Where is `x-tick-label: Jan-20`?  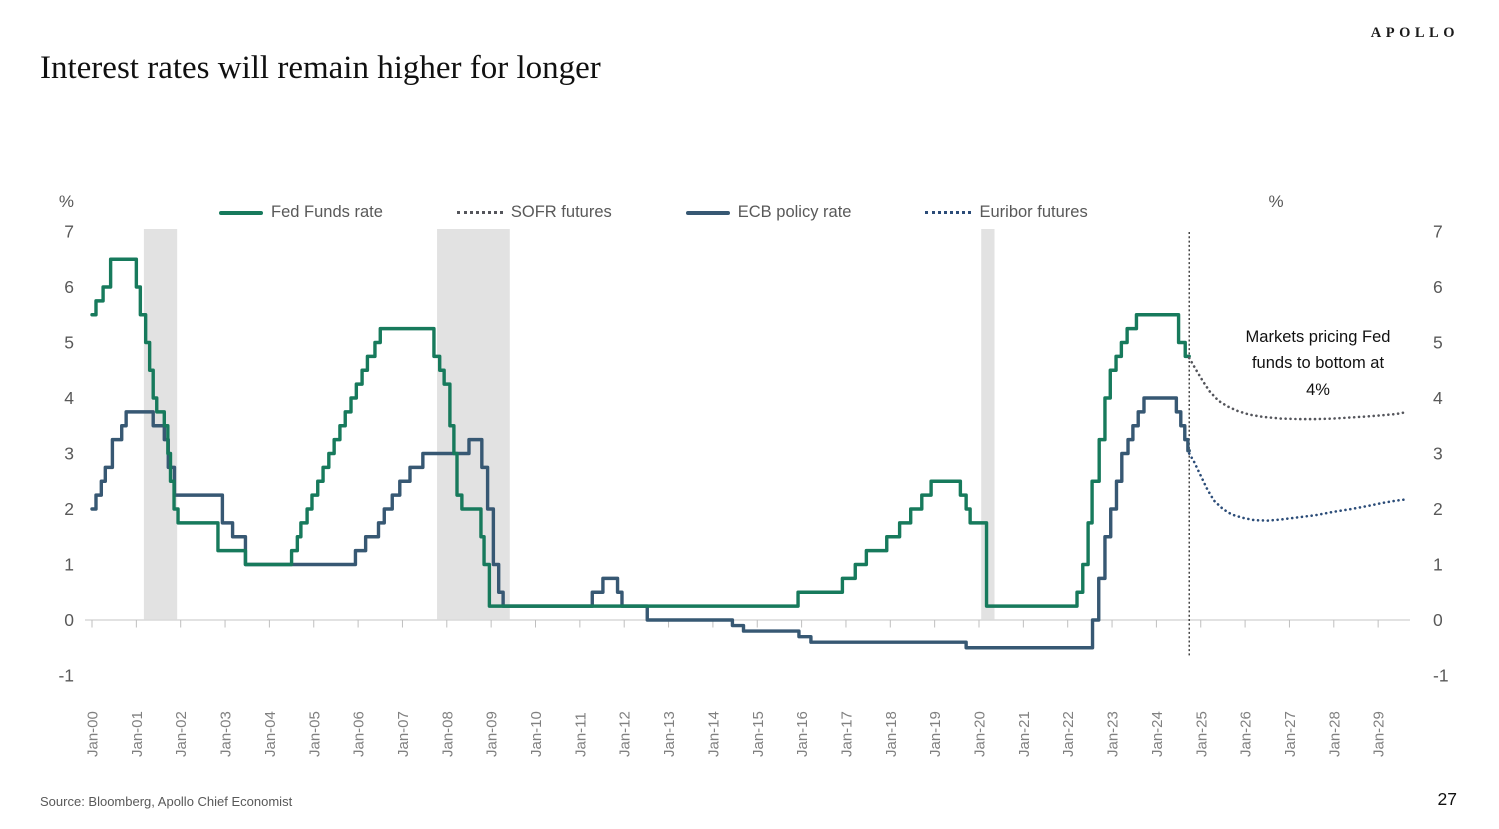
x-tick-label: Jan-20 is located at coordinates (980, 734).